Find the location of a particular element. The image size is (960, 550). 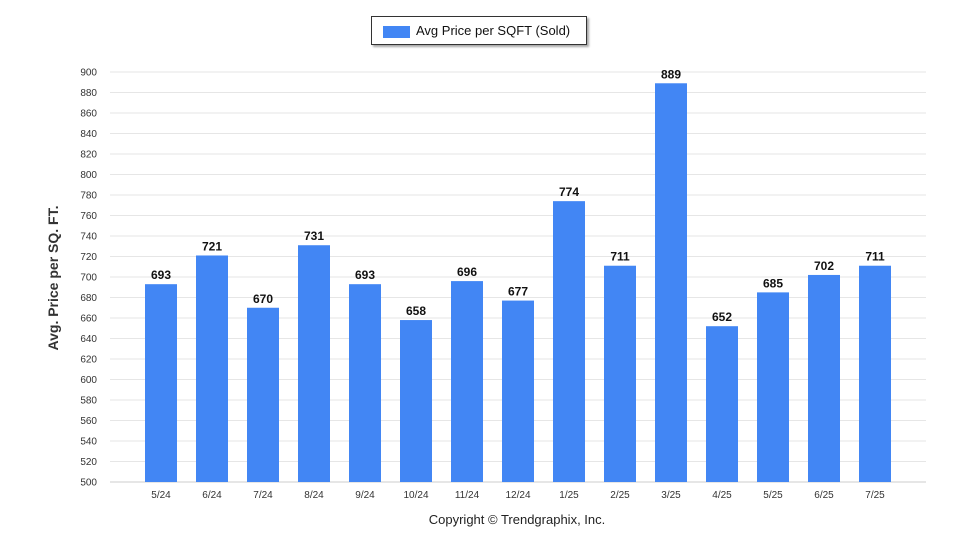

y-tick-label: 660 is located at coordinates (88, 319).